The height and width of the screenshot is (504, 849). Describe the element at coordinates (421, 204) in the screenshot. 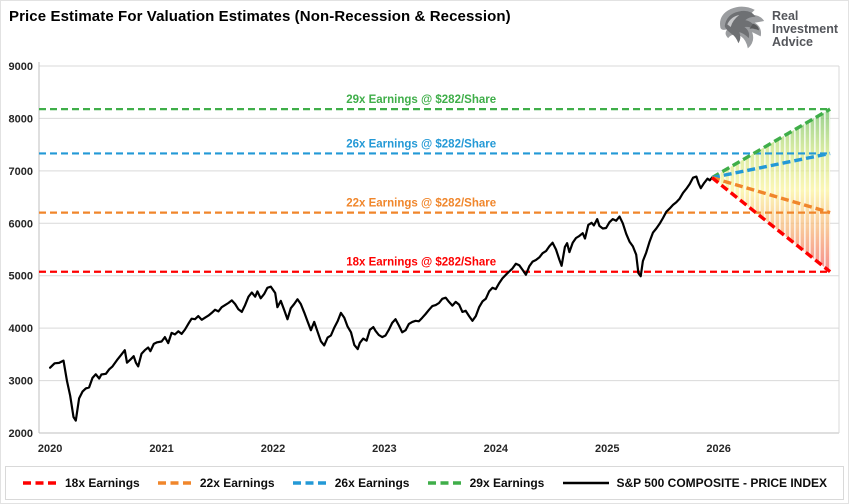

I see `level-label-22x: 22x Earnings @ $282/Share` at that location.